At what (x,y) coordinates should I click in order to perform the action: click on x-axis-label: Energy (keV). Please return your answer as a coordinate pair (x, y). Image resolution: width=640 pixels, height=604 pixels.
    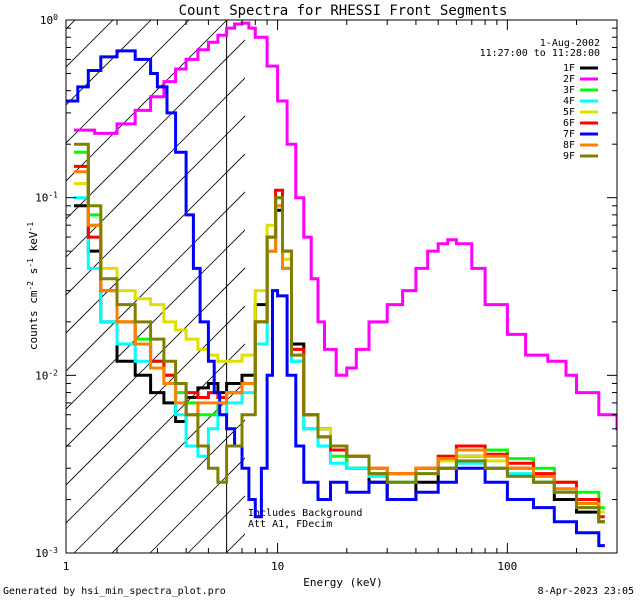
    Looking at the image, I should click on (342, 582).